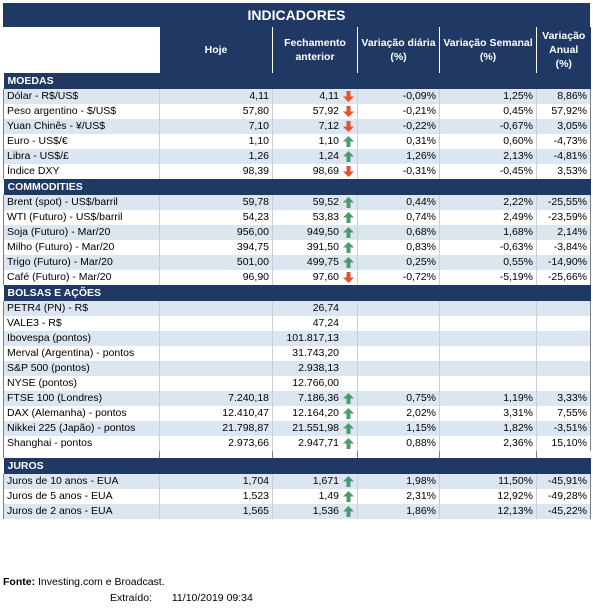  Describe the element at coordinates (315, 141) in the screenshot. I see `previous-close-value: 1,10` at that location.